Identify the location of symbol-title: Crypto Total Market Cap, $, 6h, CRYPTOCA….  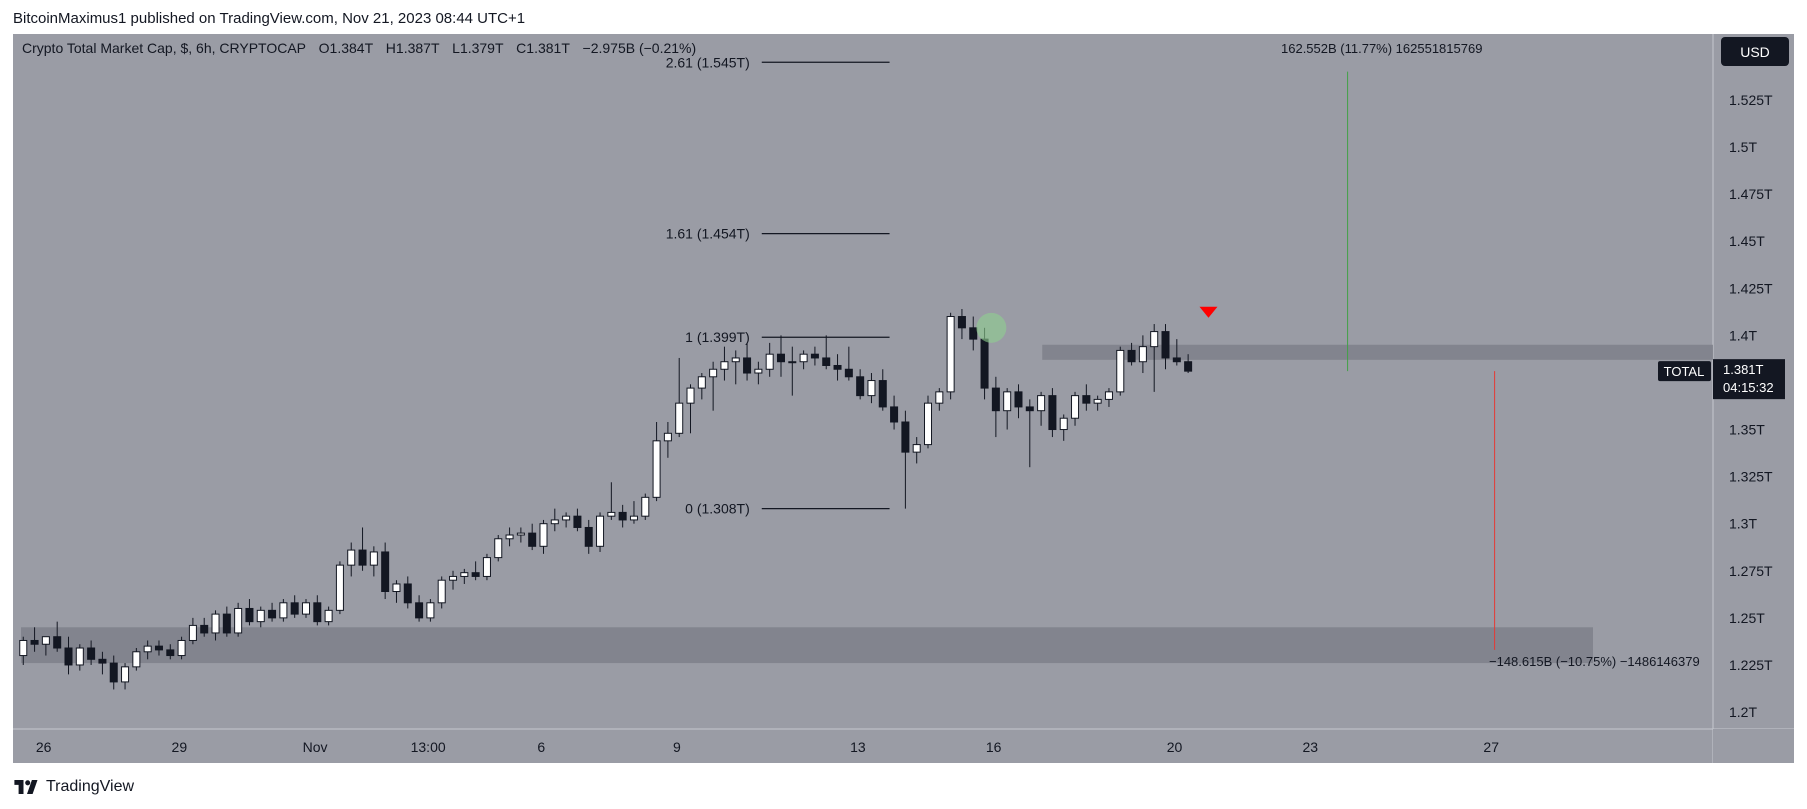
(164, 48).